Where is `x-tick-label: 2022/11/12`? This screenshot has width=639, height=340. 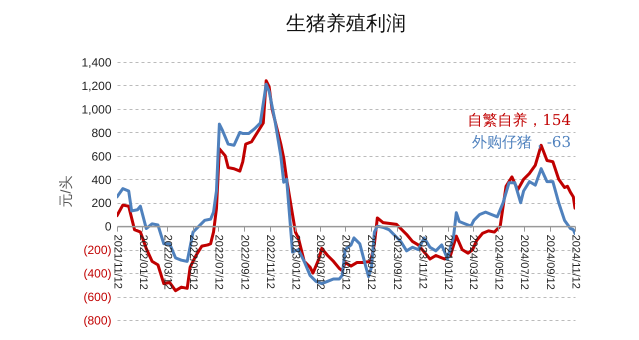 x-tick-label: 2022/11/12 is located at coordinates (270, 261).